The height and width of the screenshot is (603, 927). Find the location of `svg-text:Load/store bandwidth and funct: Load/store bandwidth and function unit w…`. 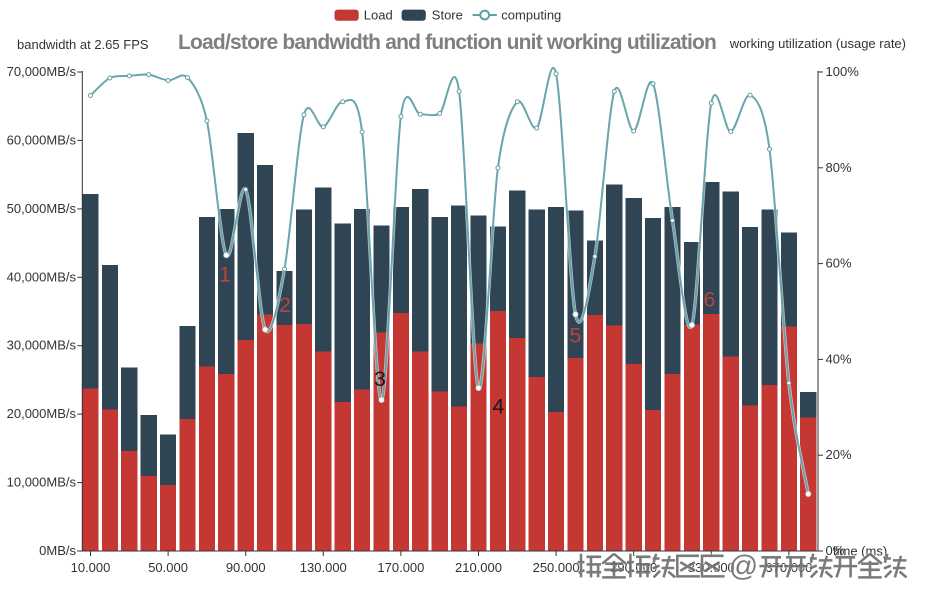

svg-text:Load/store bandwidth and funct: Load/store bandwidth and function unit w… is located at coordinates (447, 42).